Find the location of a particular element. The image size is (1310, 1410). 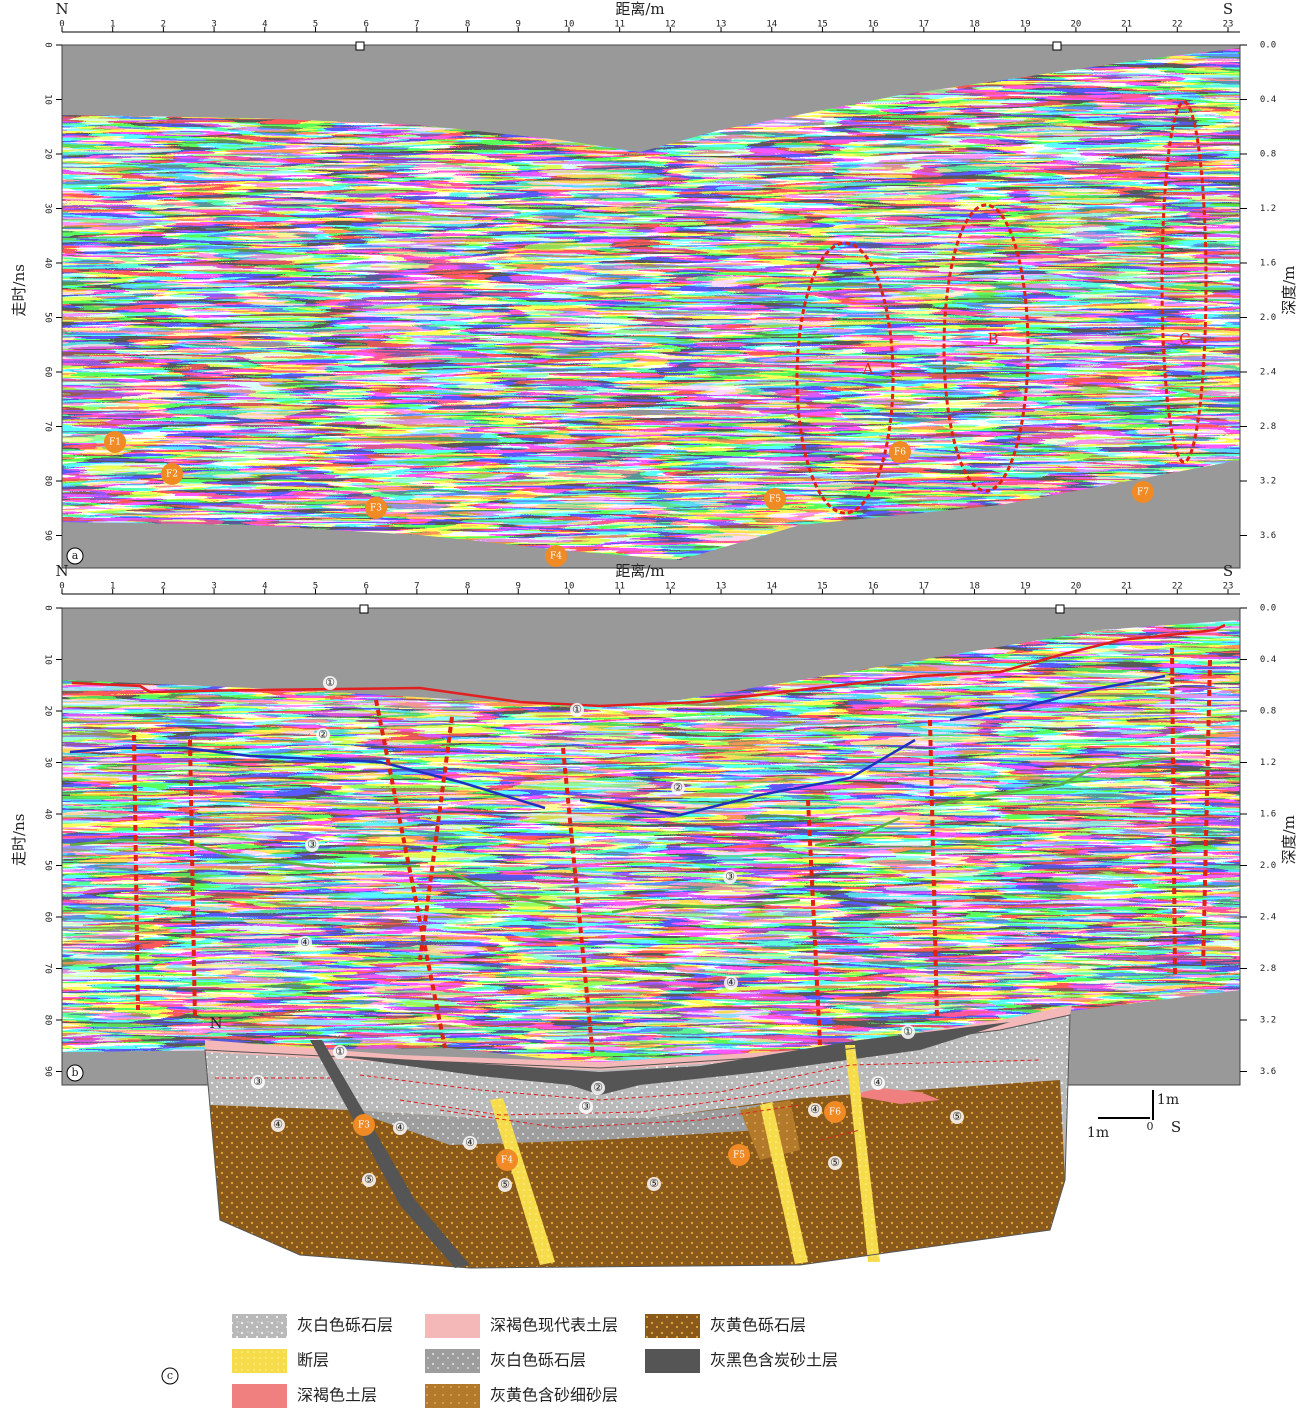

y-tick-label: 90 is located at coordinates (48, 1071).